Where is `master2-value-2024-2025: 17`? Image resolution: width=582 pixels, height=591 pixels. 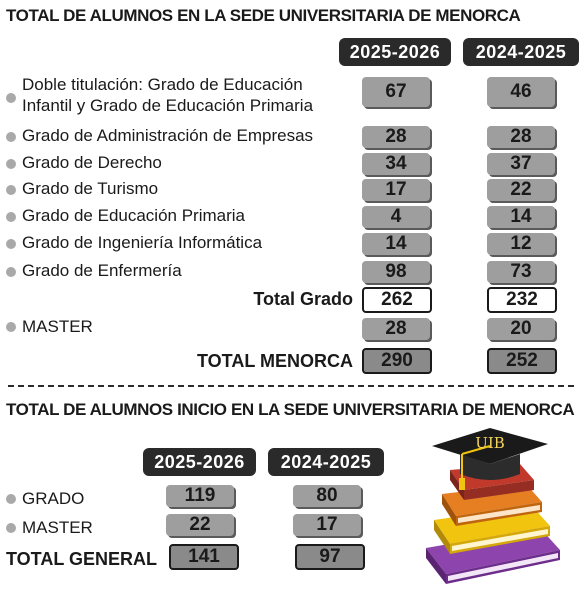 master2-value-2024-2025: 17 is located at coordinates (327, 525).